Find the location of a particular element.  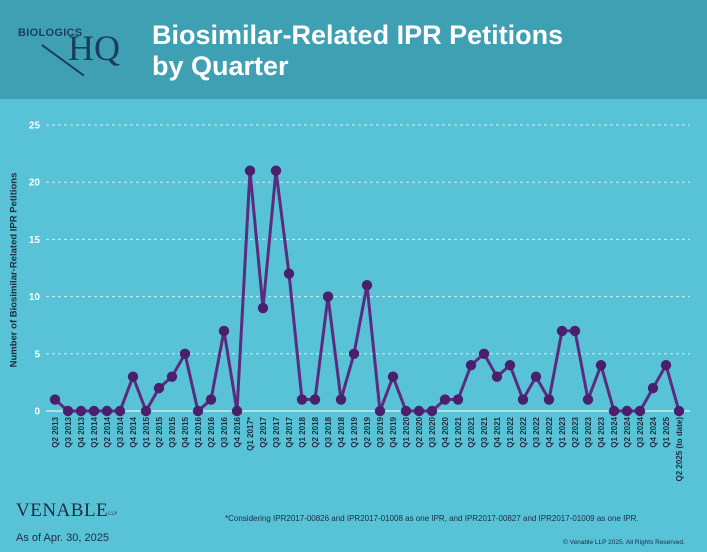

x-tick-label: Q4 2021 is located at coordinates (497, 431).